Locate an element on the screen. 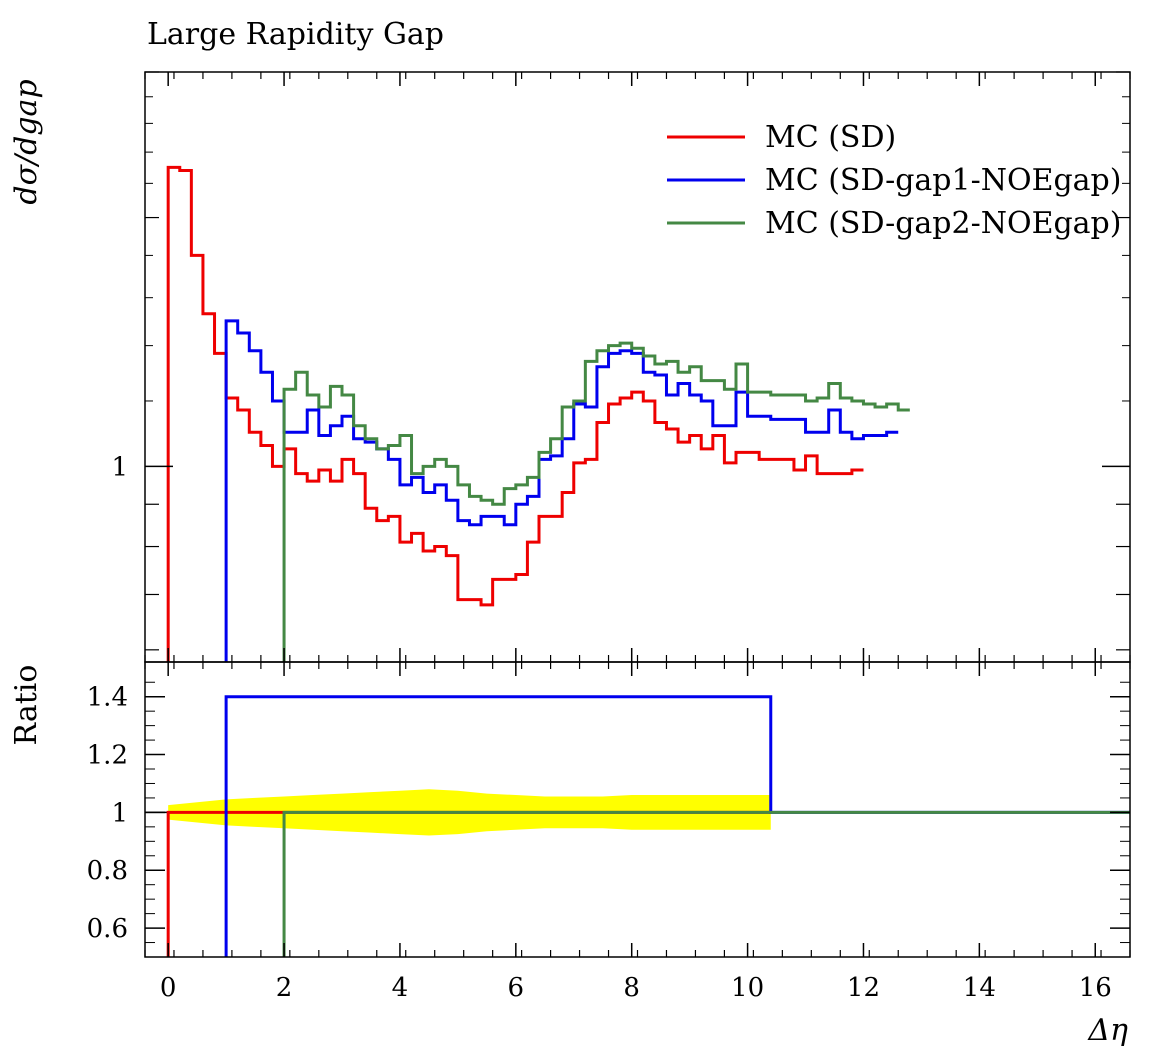 The image size is (1167, 1056). x-tick-label: 14 is located at coordinates (979, 988).